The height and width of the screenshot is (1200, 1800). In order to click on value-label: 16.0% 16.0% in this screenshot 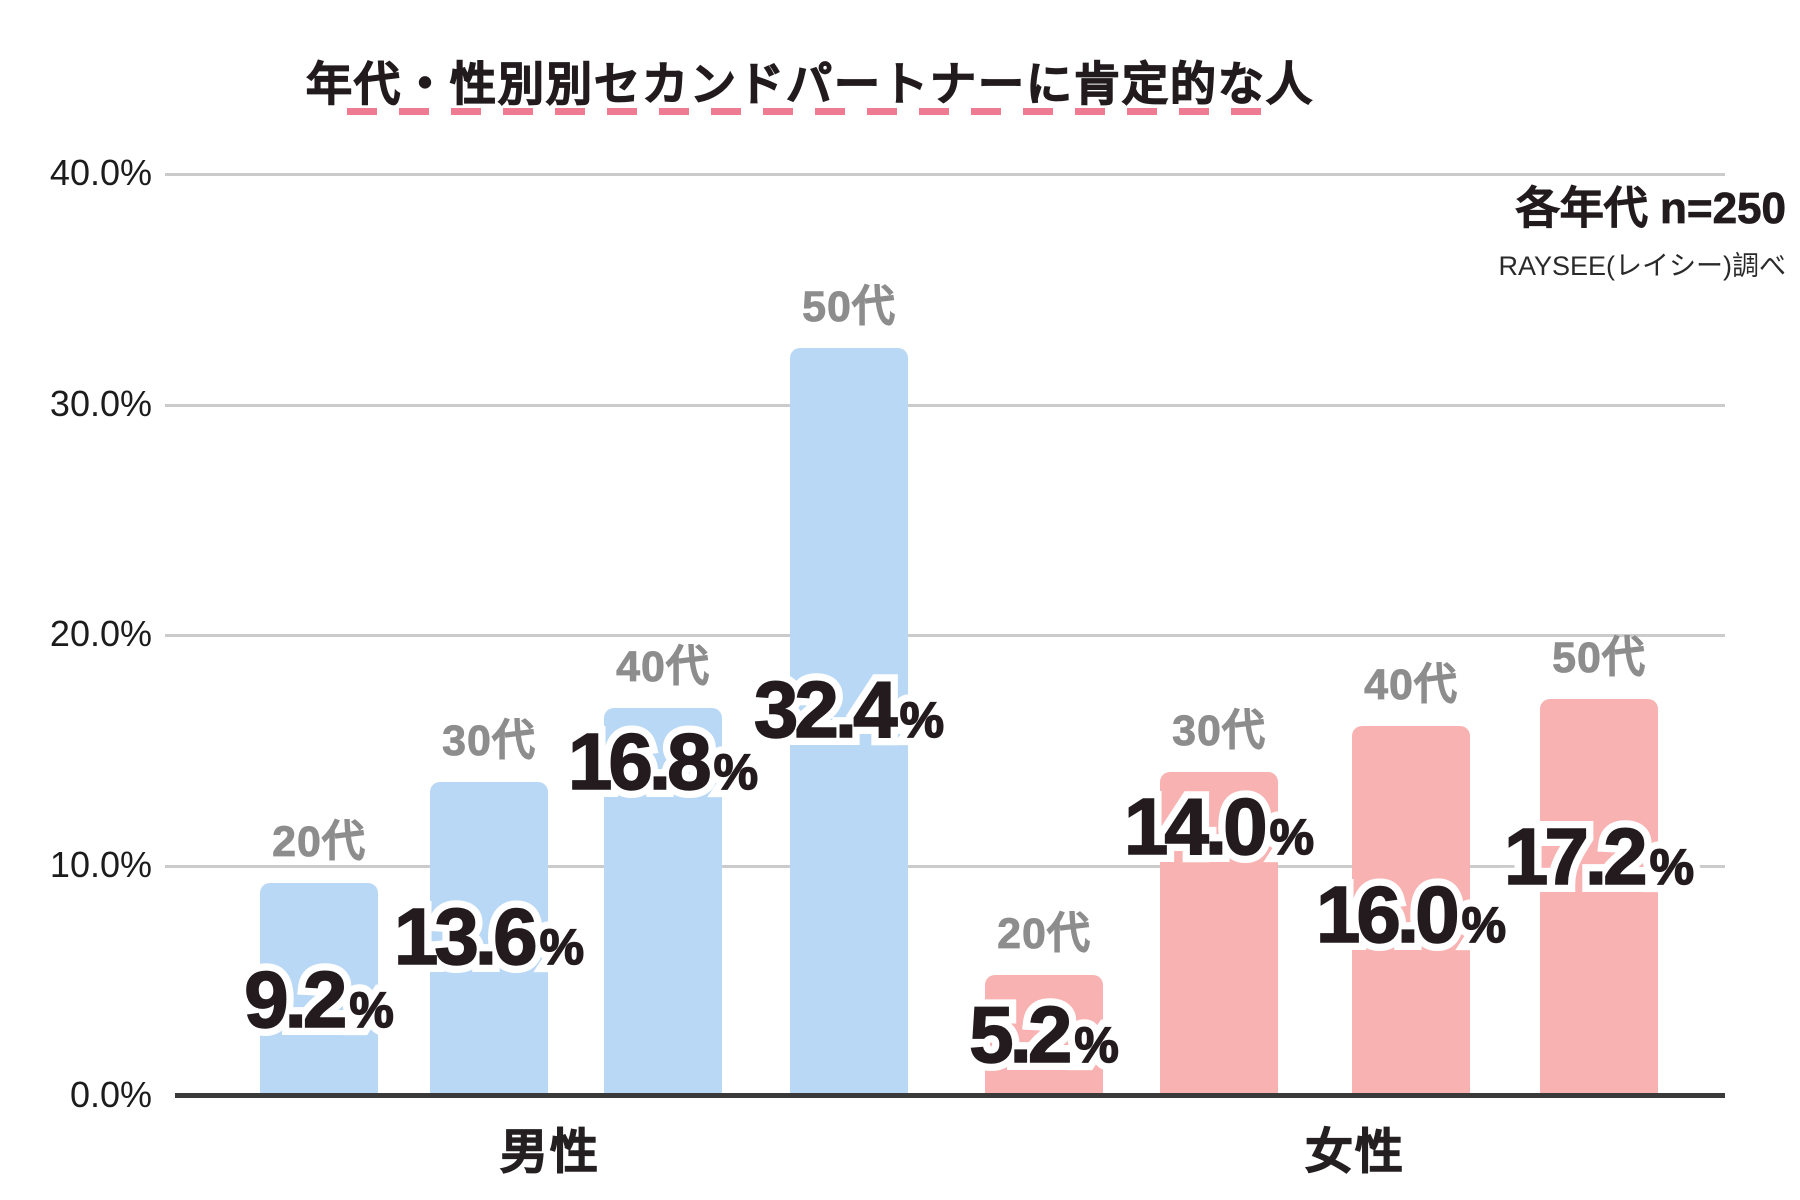, I will do `click(1411, 915)`.